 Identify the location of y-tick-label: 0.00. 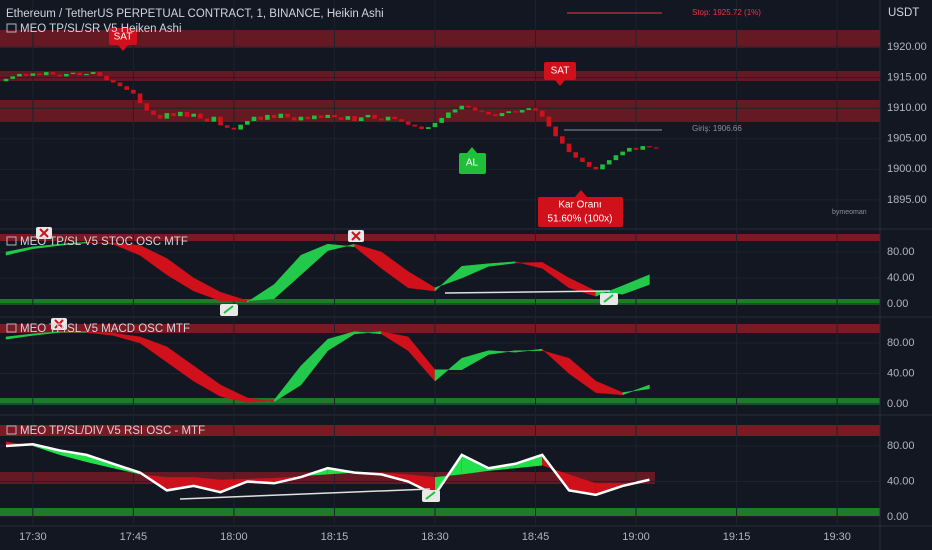
(897, 517).